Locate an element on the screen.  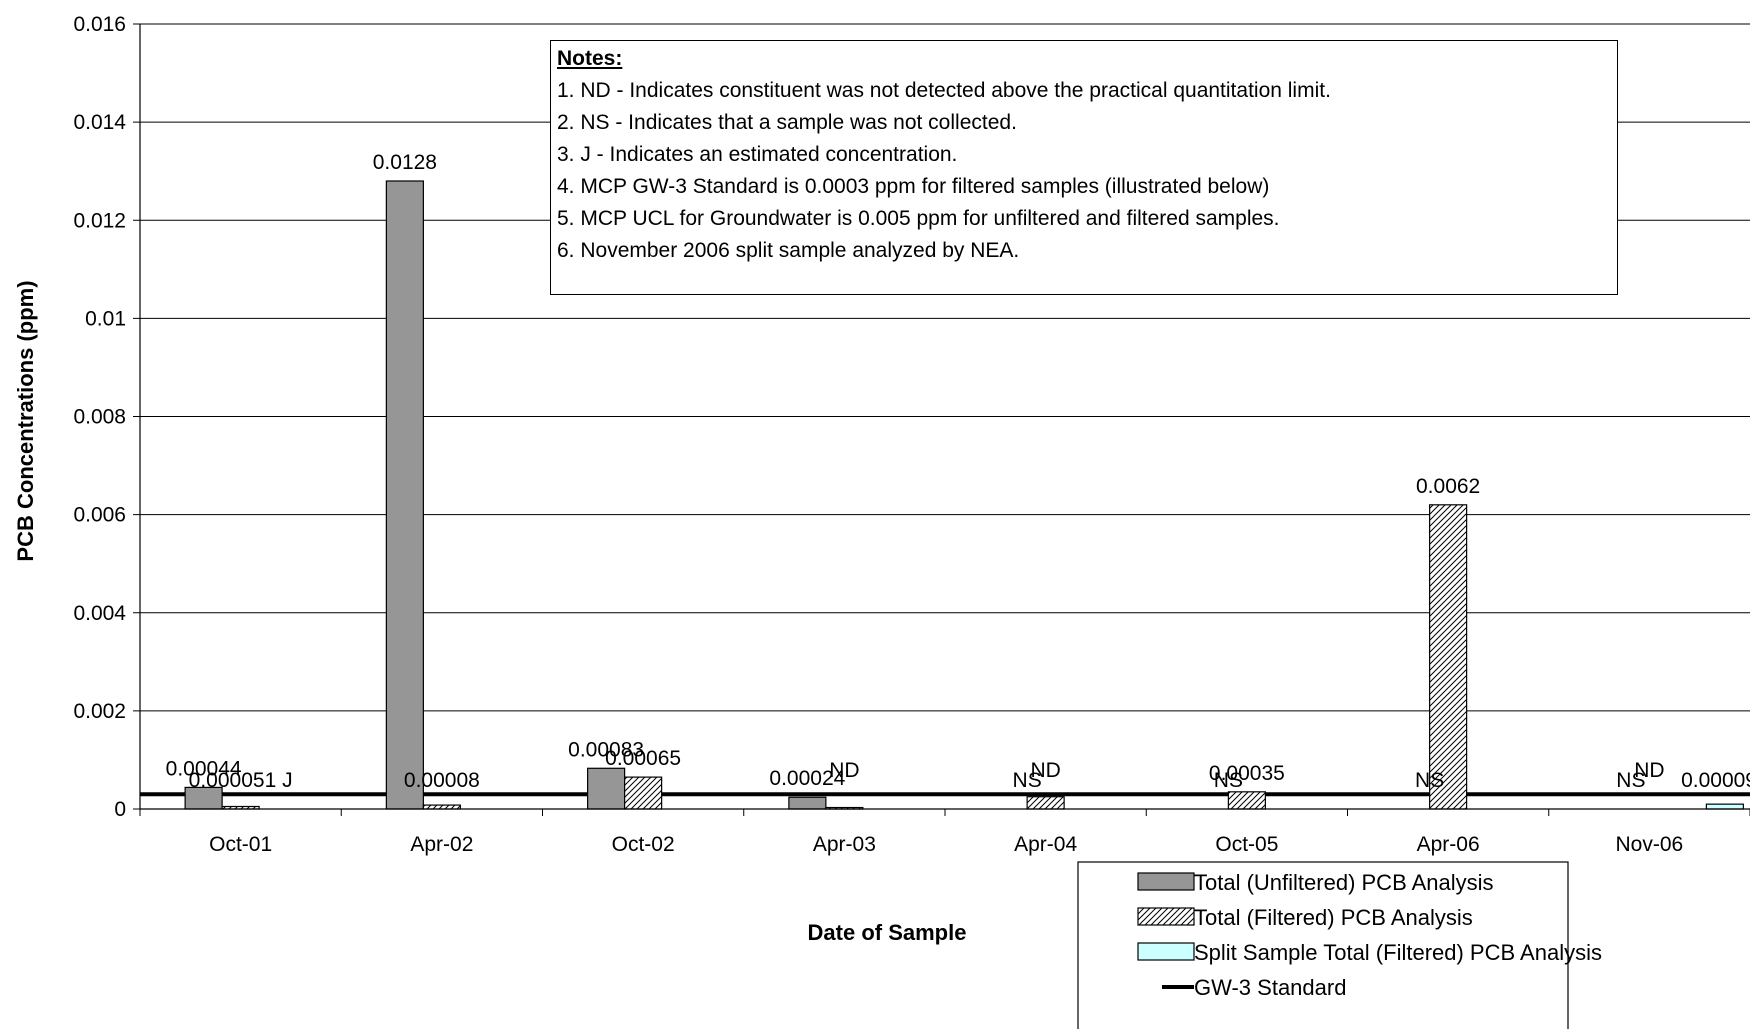
y-tick-label: 0.002 is located at coordinates (99, 711).